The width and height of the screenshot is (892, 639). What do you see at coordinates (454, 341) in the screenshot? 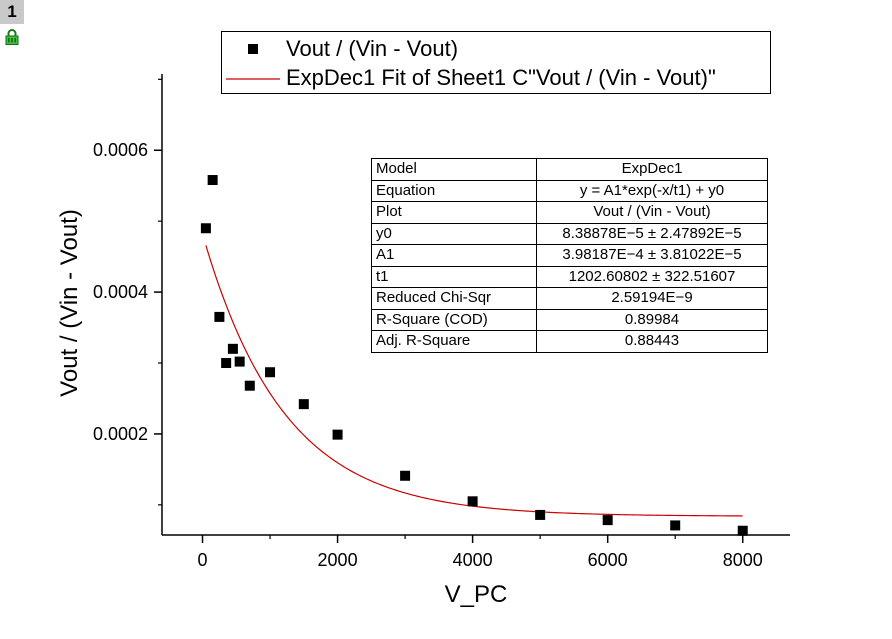
I see `stats-key: Adj. R-Square` at bounding box center [454, 341].